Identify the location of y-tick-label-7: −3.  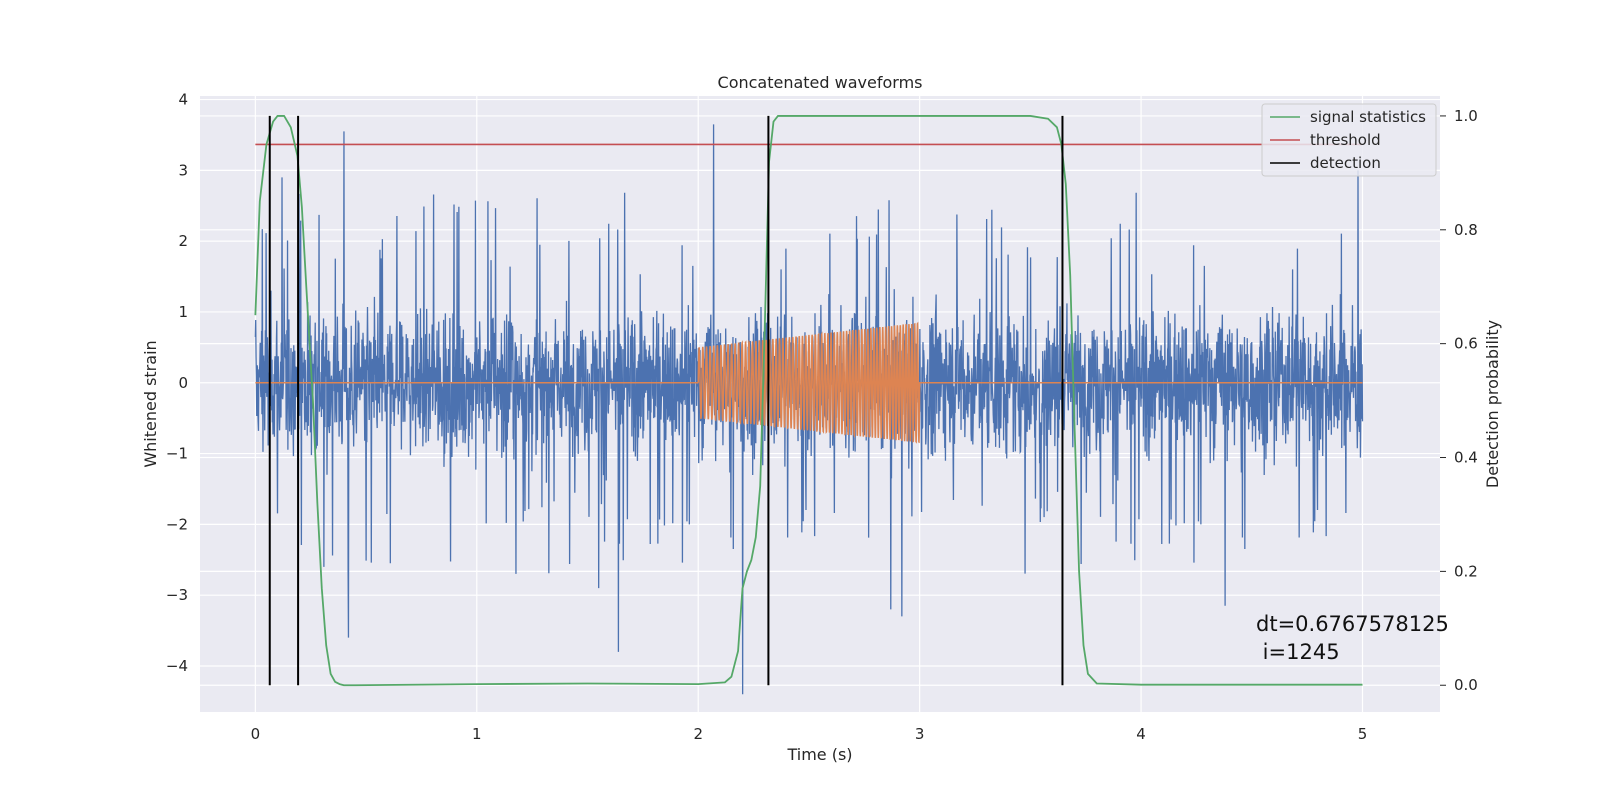
(177, 595).